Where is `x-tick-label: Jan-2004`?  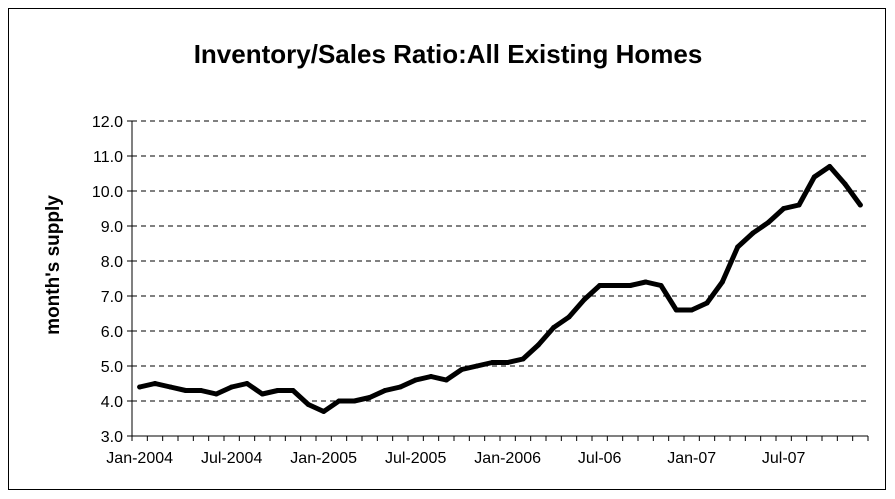
x-tick-label: Jan-2004 is located at coordinates (139, 458).